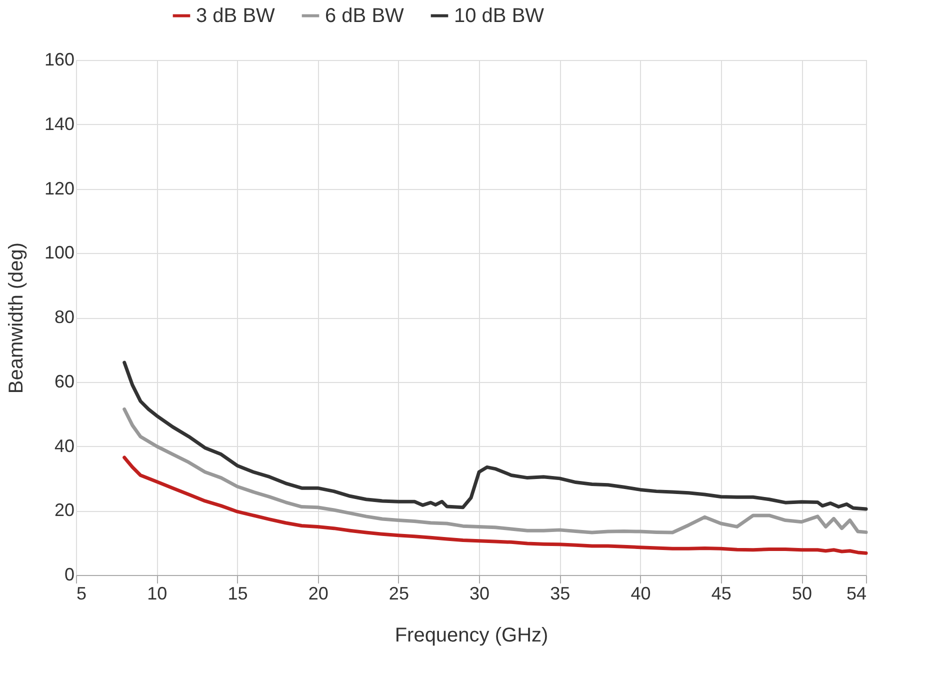 The image size is (930, 696). Describe the element at coordinates (364, 15) in the screenshot. I see `legend-label: 6 dB BW` at that location.